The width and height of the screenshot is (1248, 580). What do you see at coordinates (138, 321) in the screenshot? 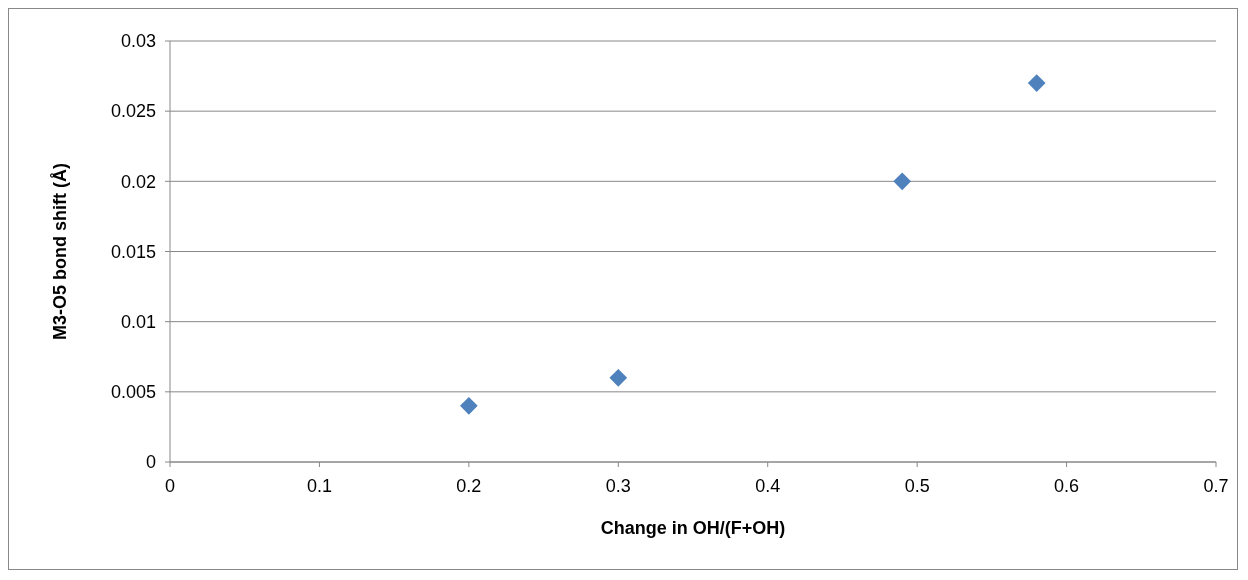
I see `y-tick-label: 0.01` at bounding box center [138, 321].